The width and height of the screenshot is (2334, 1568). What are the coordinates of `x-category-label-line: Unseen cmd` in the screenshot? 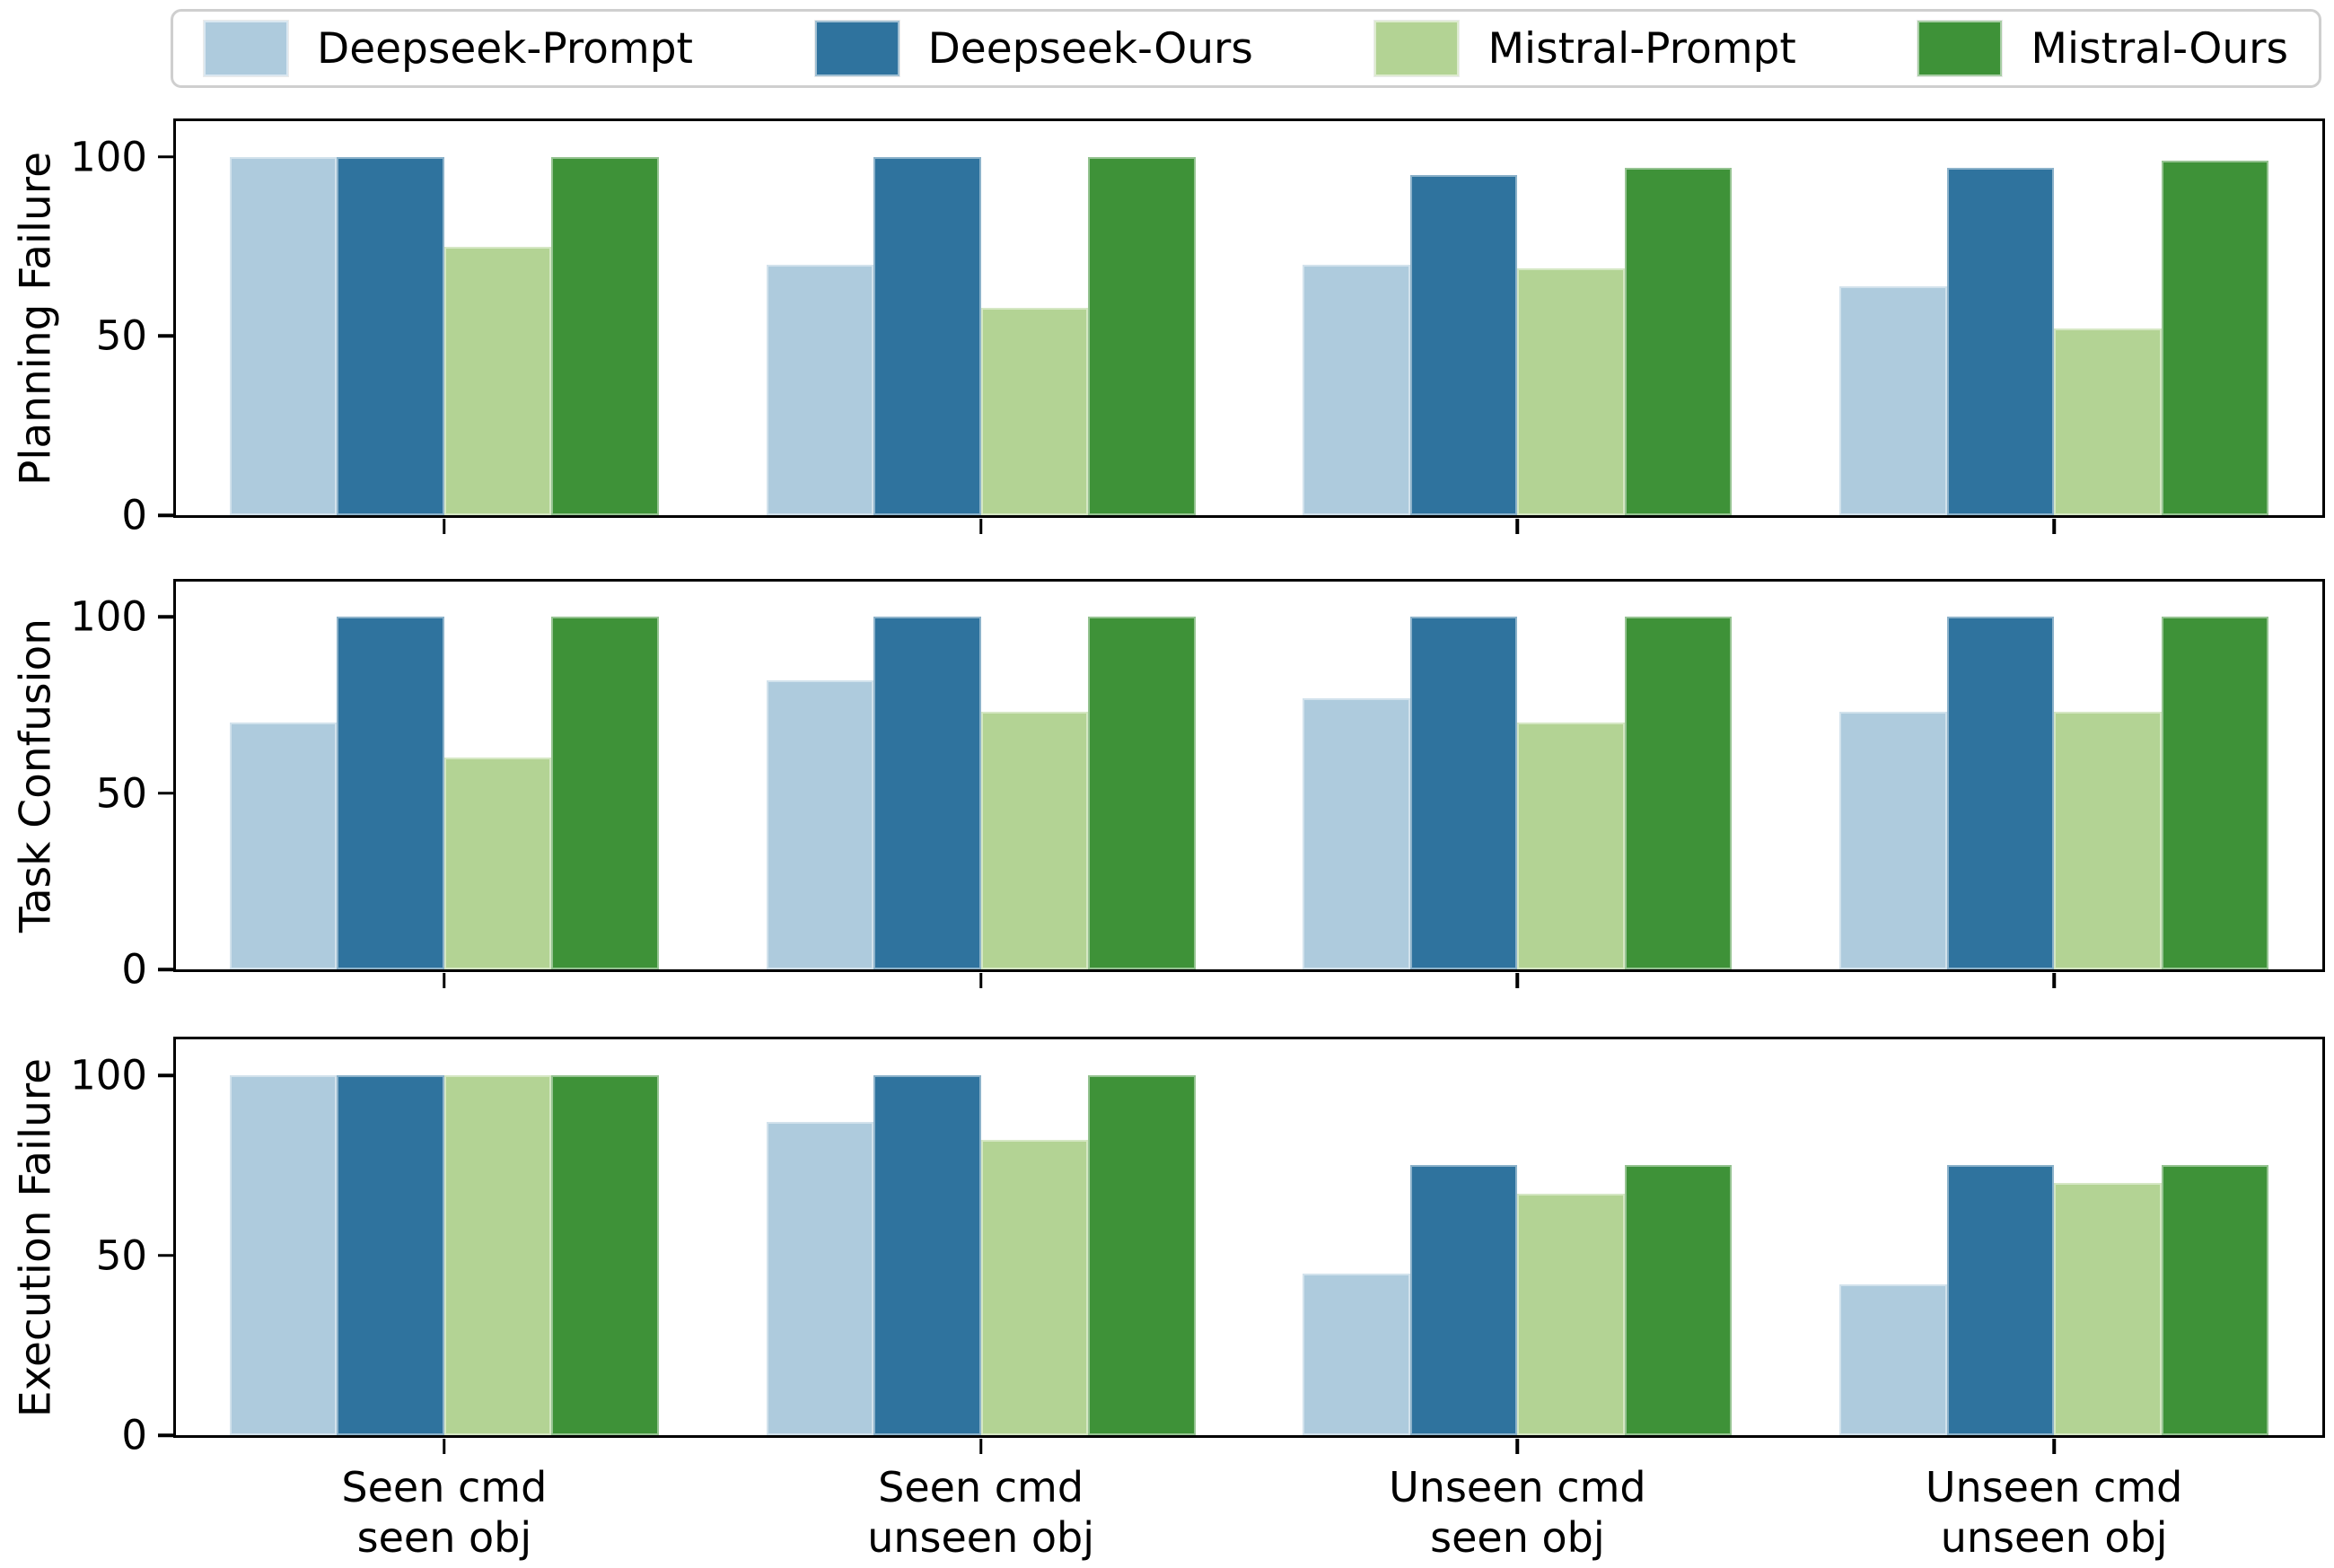 It's located at (1517, 1487).